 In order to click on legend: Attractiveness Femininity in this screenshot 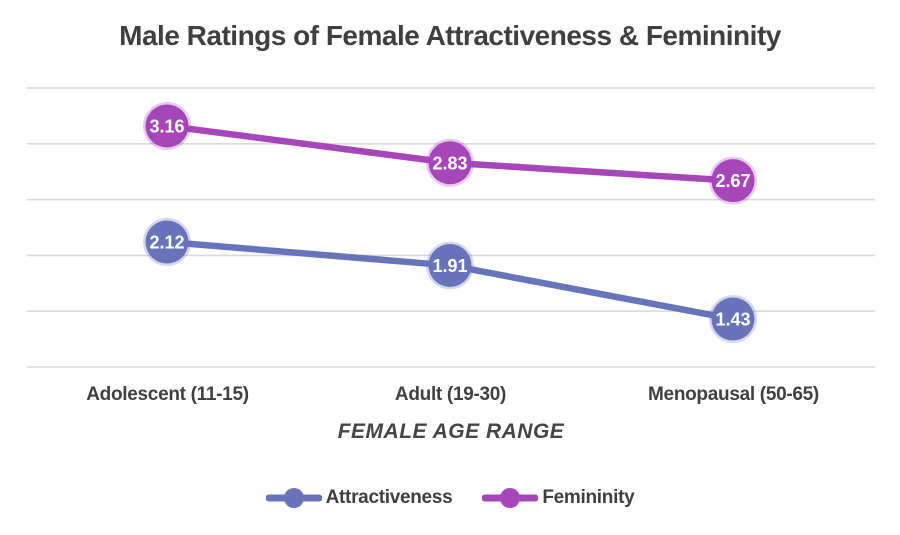, I will do `click(450, 498)`.